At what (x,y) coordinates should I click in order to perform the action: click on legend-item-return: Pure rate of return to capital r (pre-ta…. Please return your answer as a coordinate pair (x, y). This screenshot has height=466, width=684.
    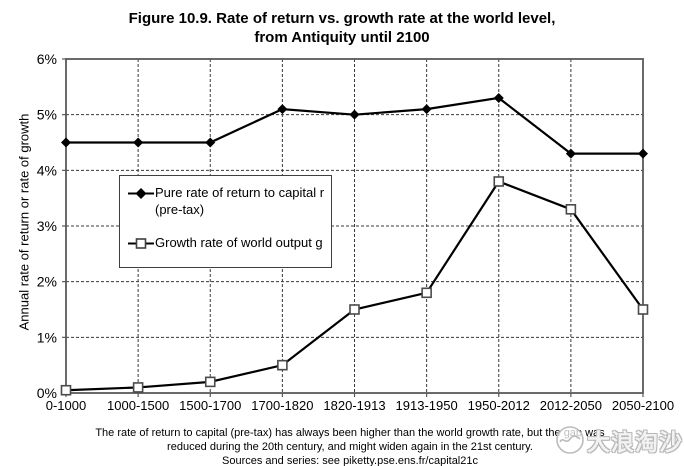
    Looking at the image, I should click on (227, 201).